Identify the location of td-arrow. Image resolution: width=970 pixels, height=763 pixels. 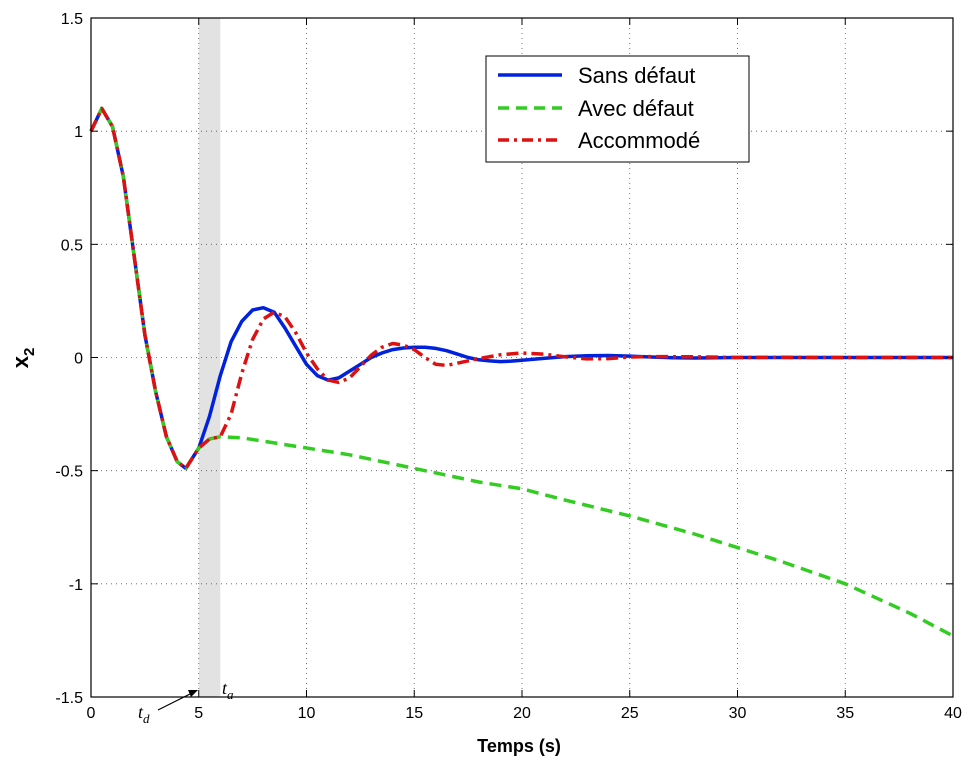
(176, 701).